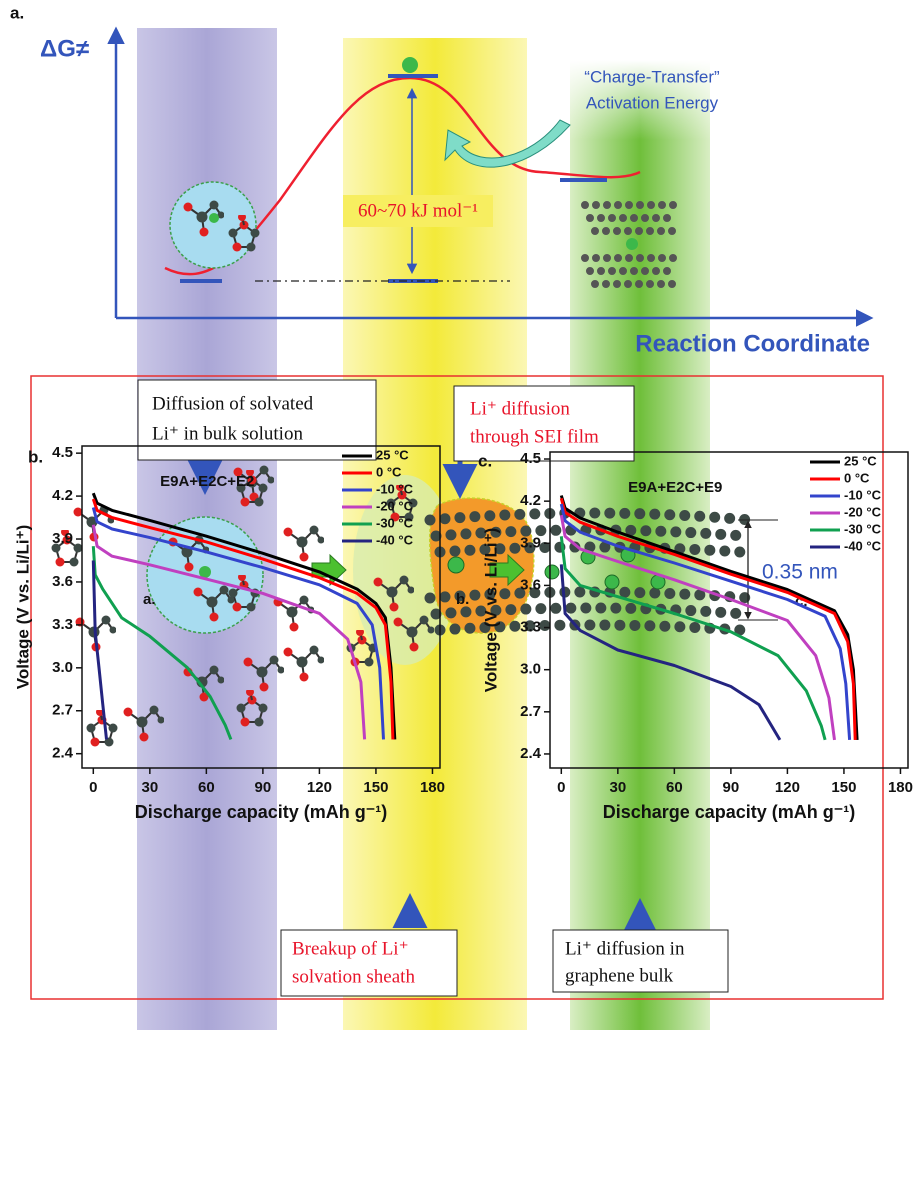 The width and height of the screenshot is (919, 1192). Describe the element at coordinates (207, 481) in the screenshot. I see `annotation: E9A+E2C+E2` at that location.